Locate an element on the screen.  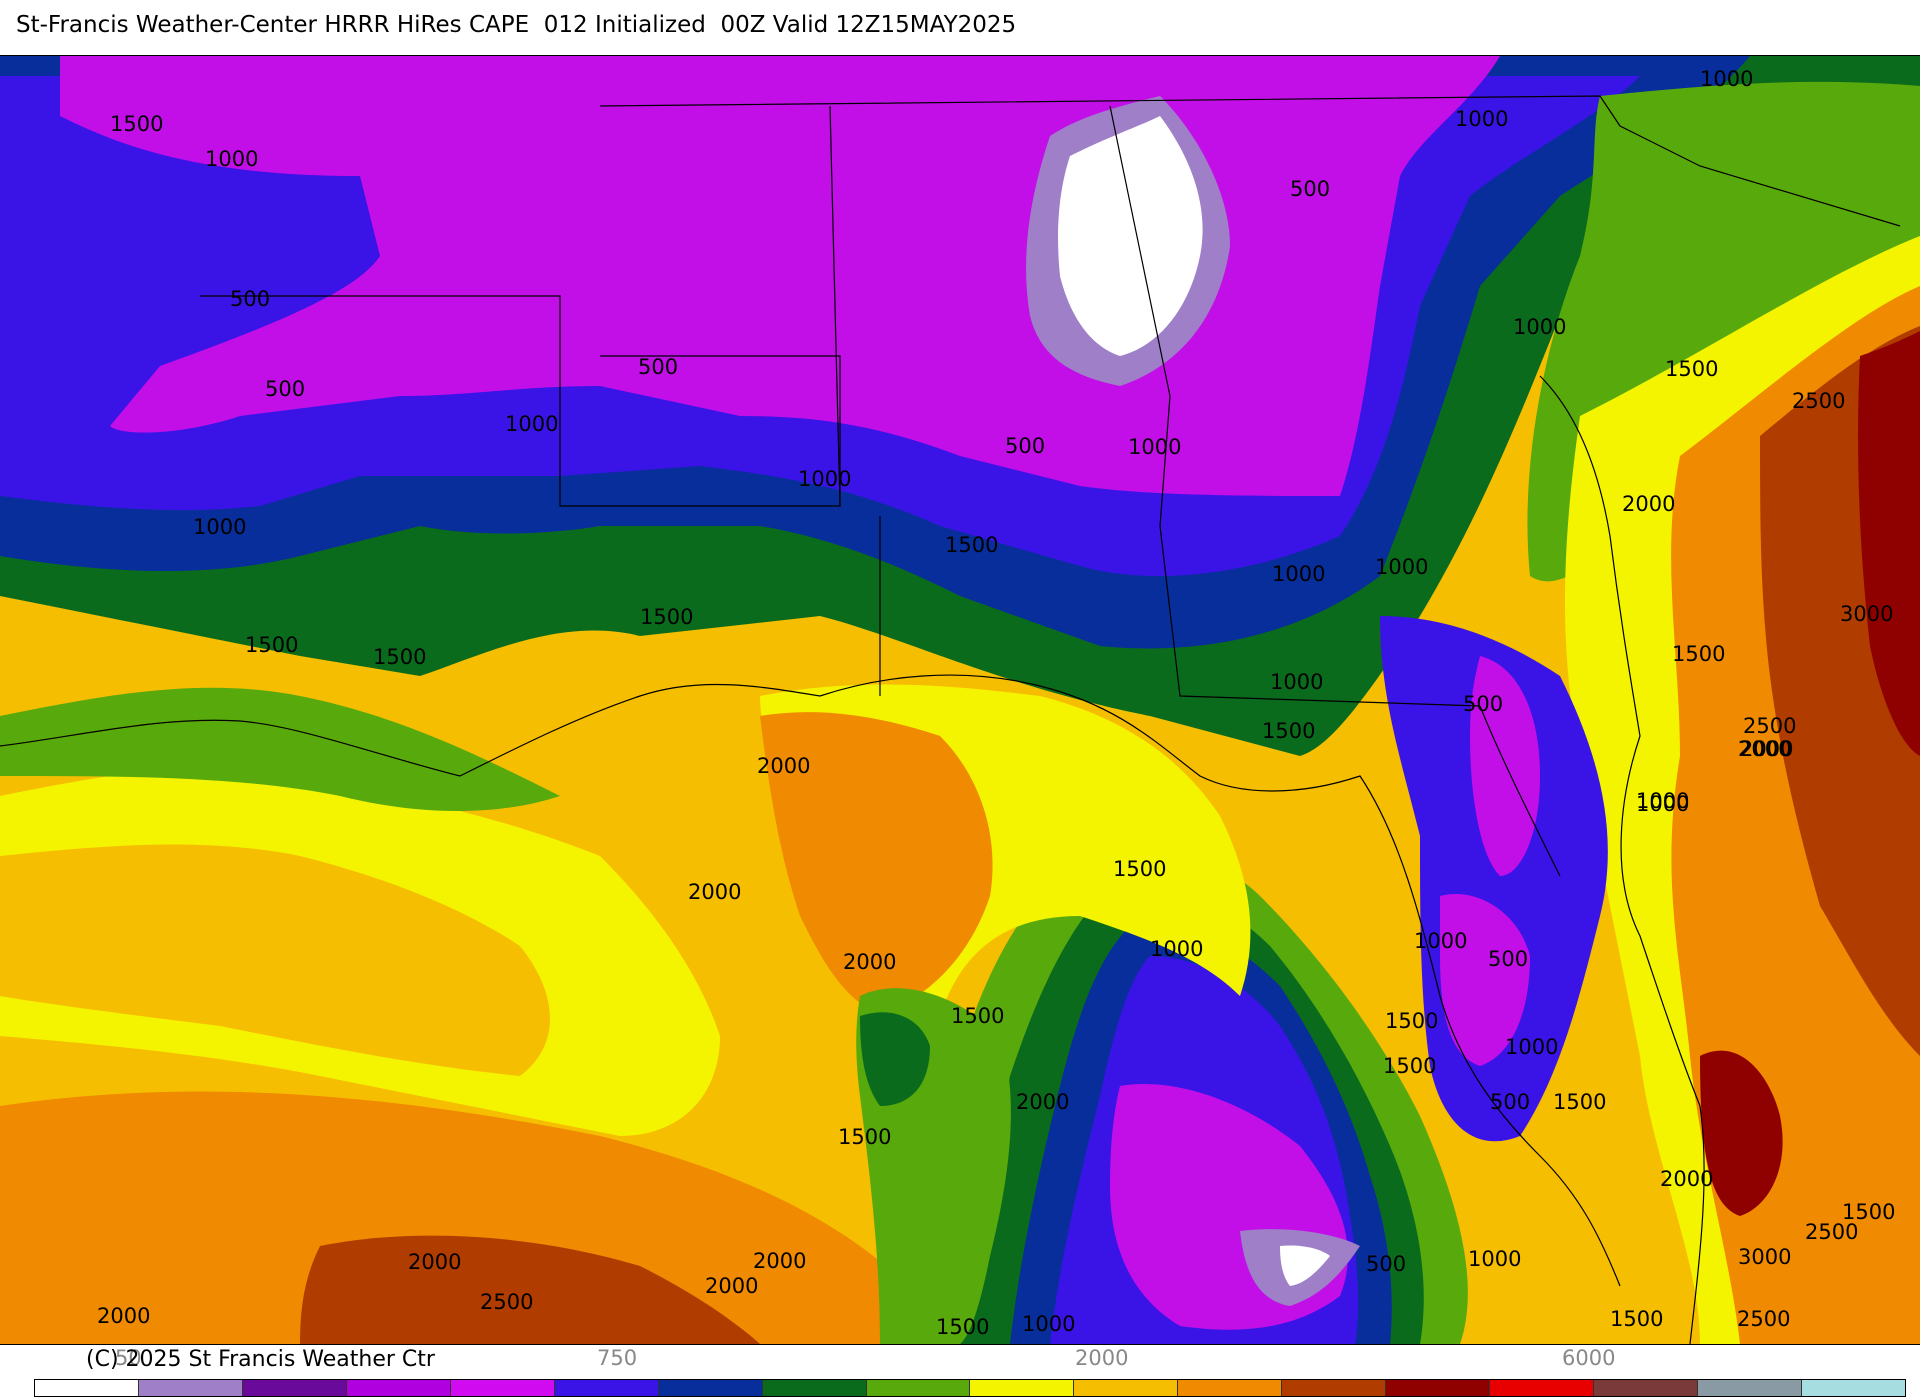
legend-tick: 2000 is located at coordinates (1102, 1358).